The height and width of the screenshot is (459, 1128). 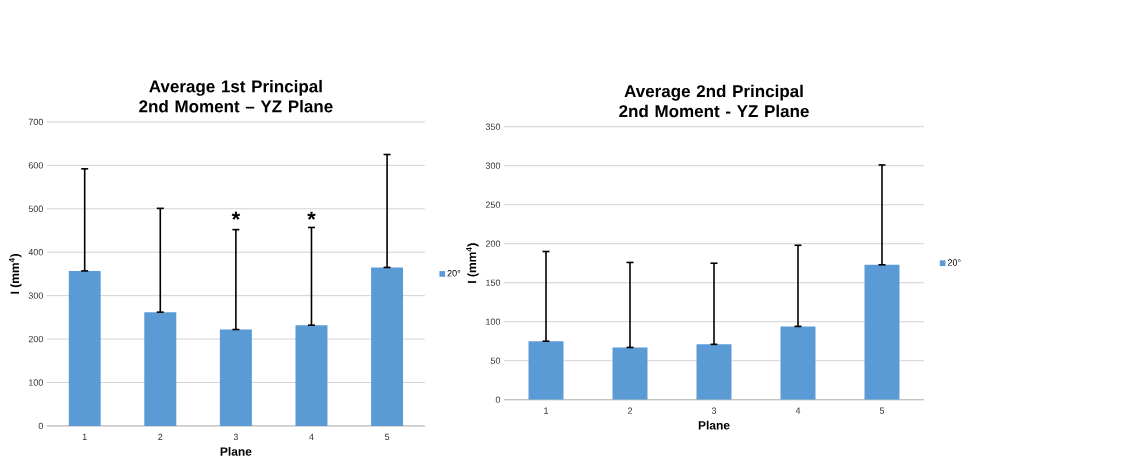 I want to click on chart-title: Average 2nd Principal 2nd Moment - YZ Plane, so click(x=714, y=101).